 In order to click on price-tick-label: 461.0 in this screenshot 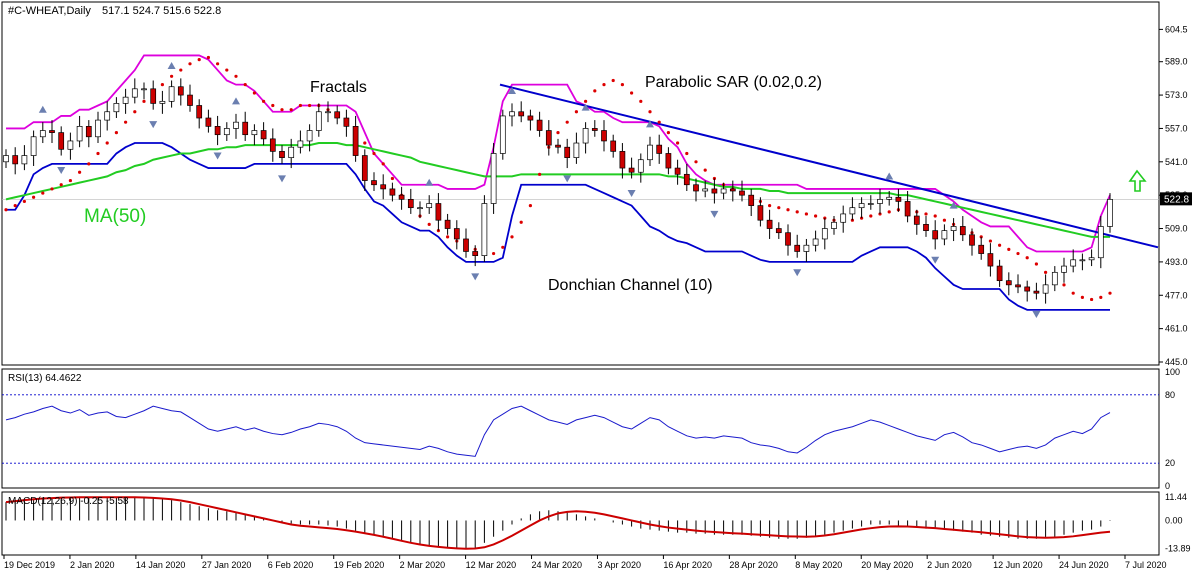, I will do `click(1176, 329)`.